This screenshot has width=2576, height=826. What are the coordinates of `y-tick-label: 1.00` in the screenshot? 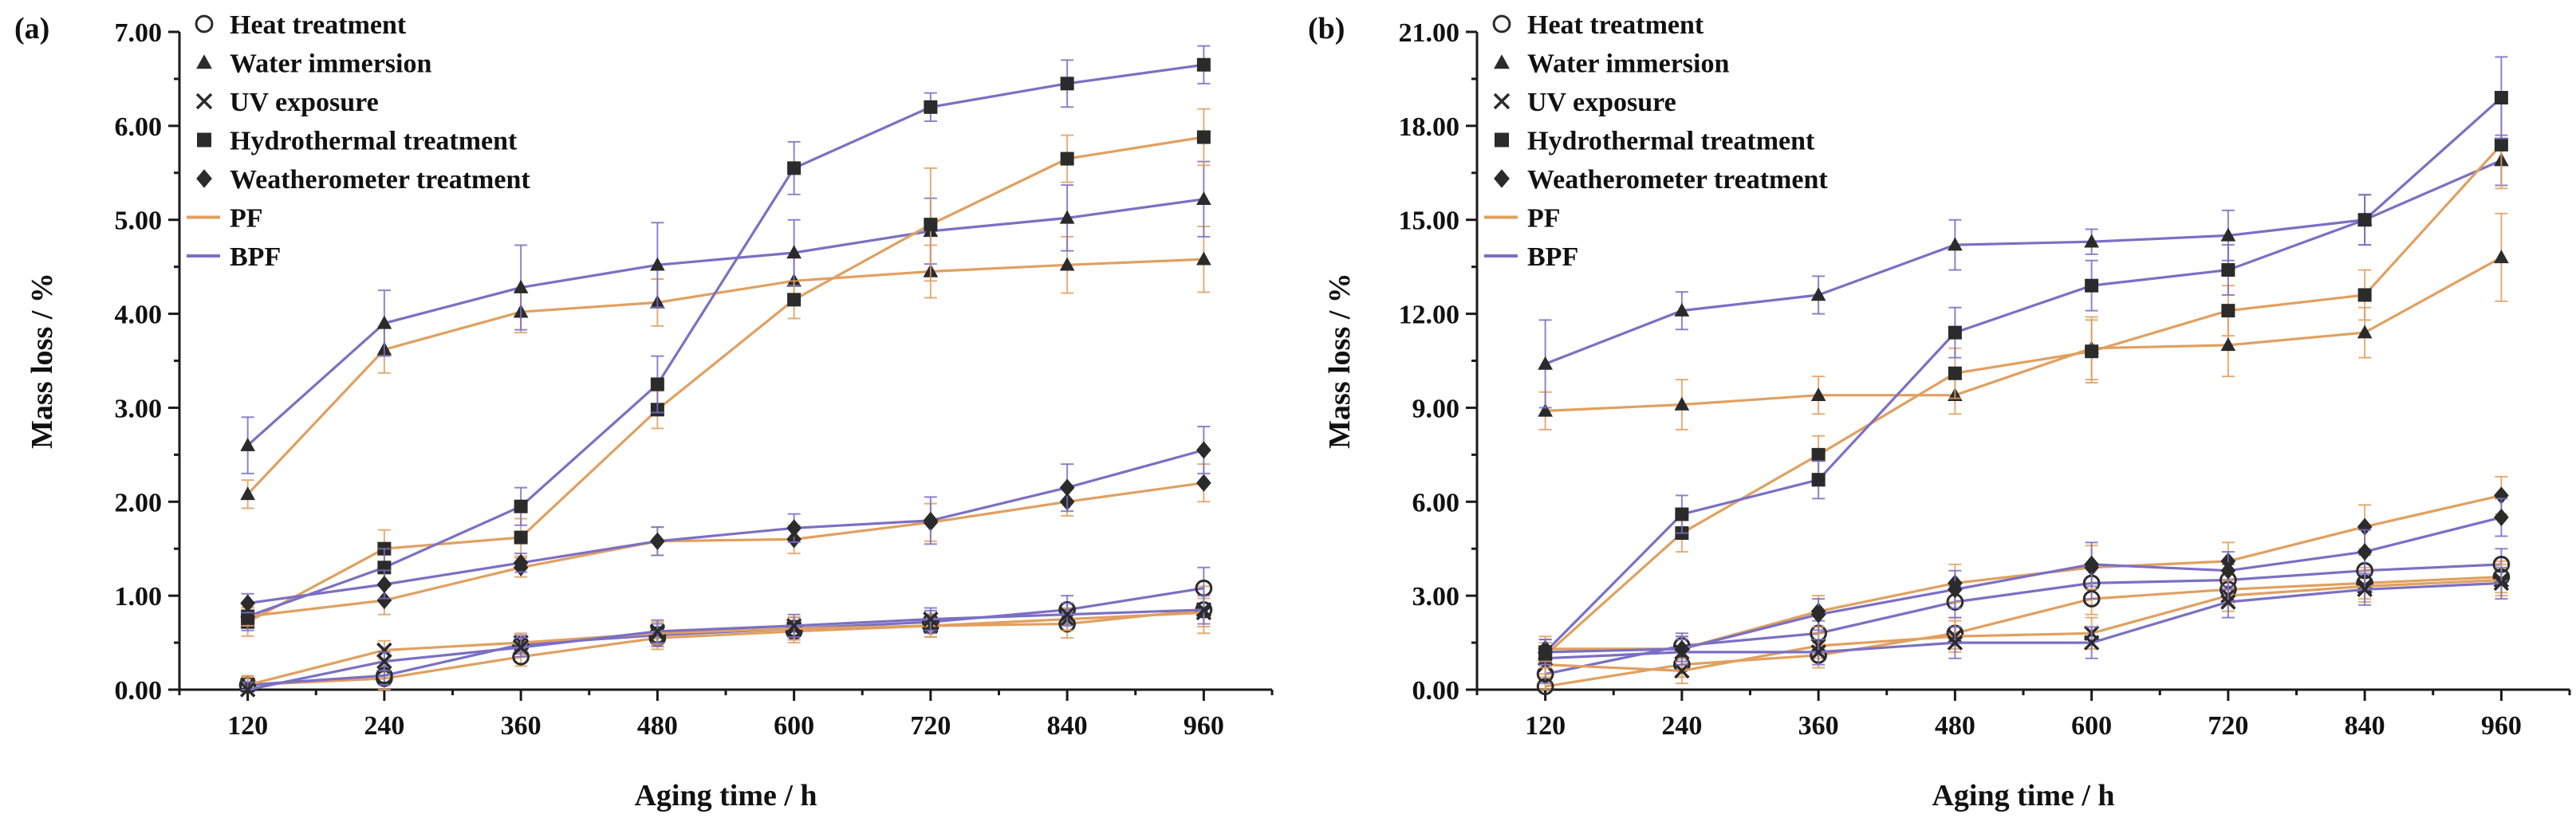 It's located at (139, 597).